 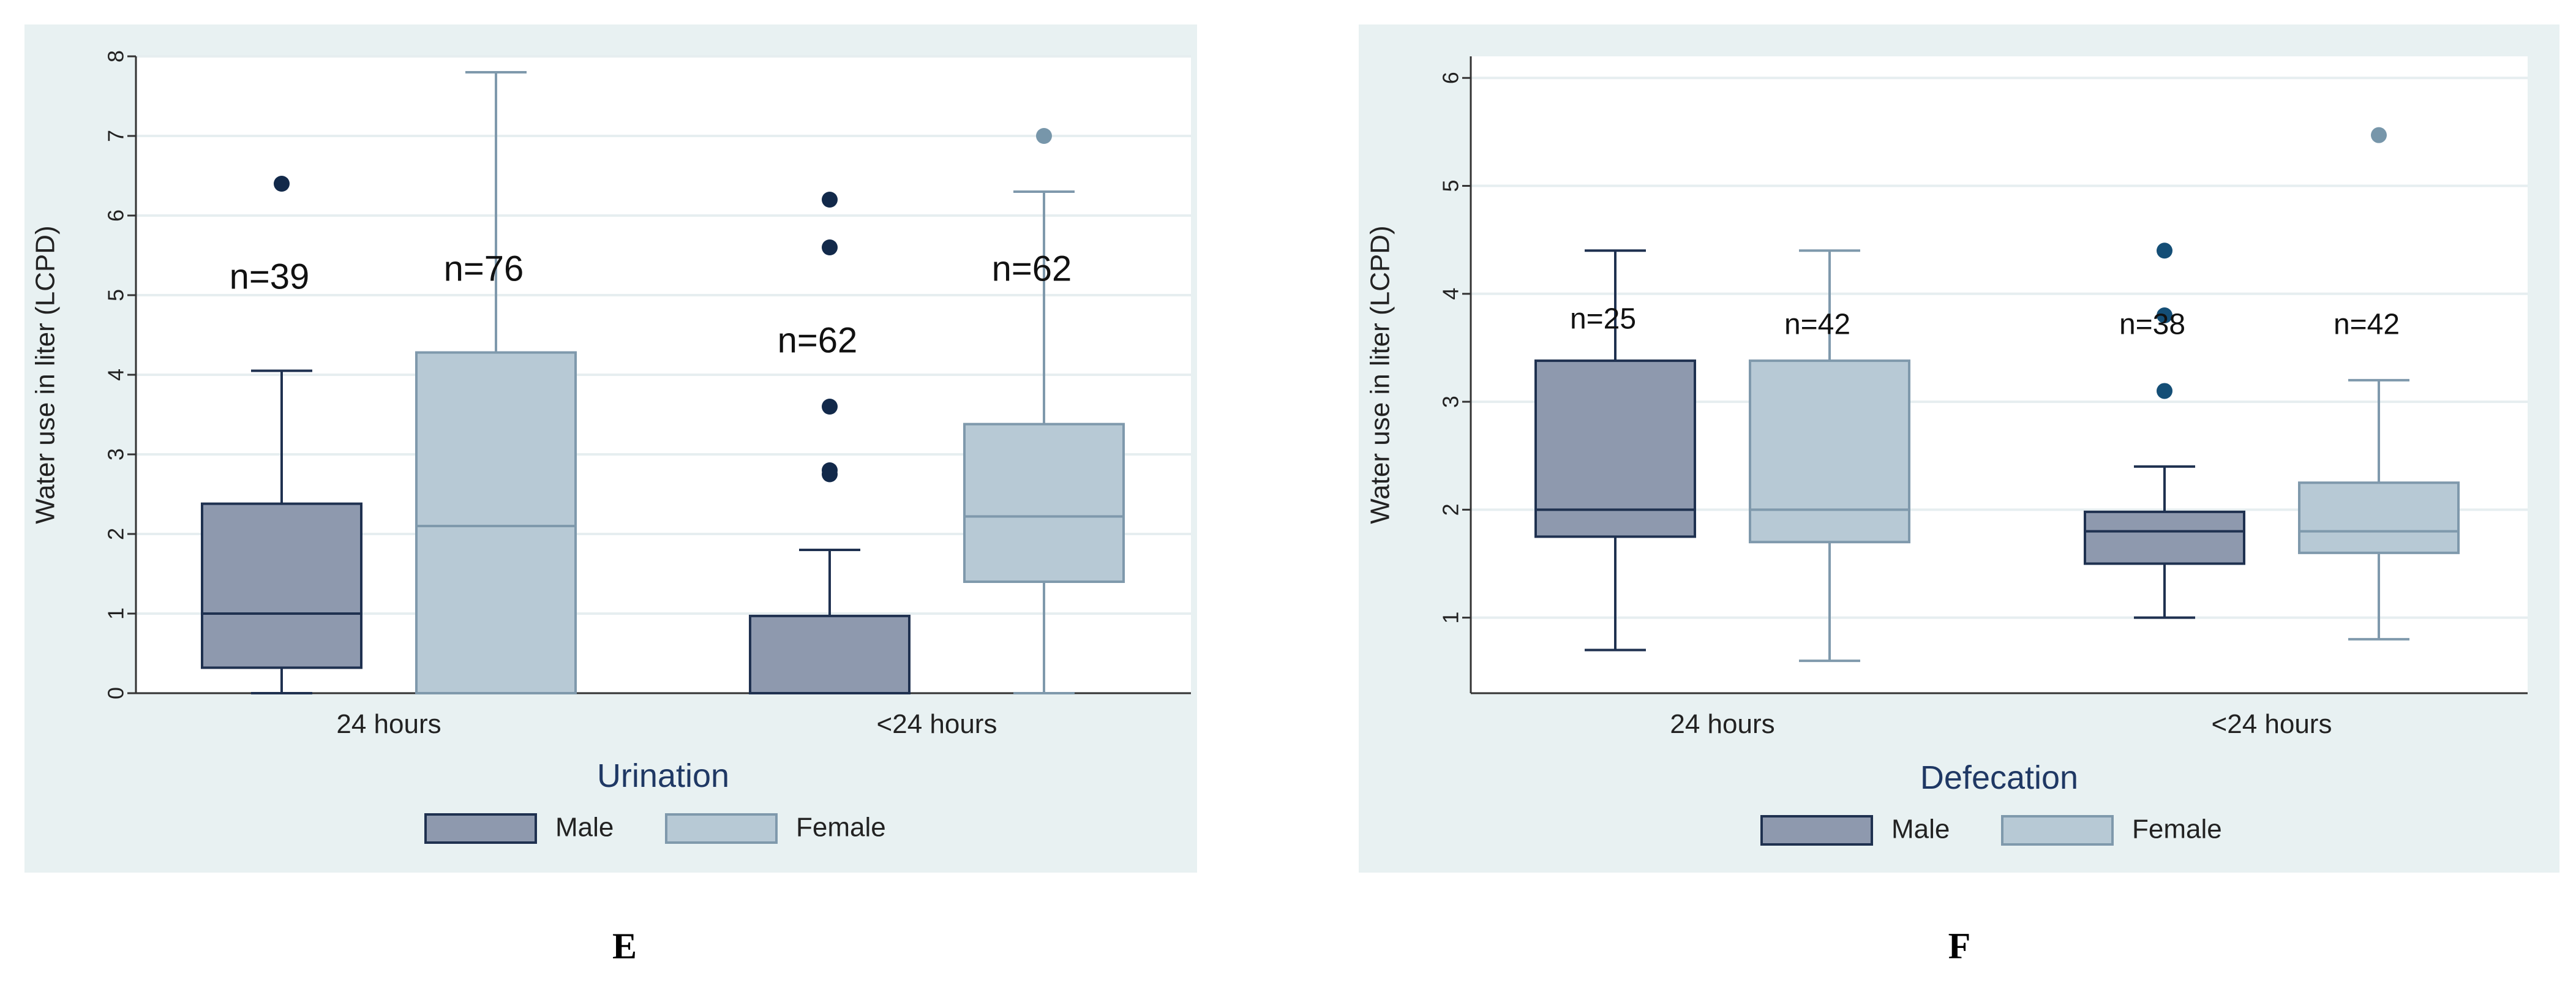 I want to click on n-label: n=39, so click(x=270, y=276).